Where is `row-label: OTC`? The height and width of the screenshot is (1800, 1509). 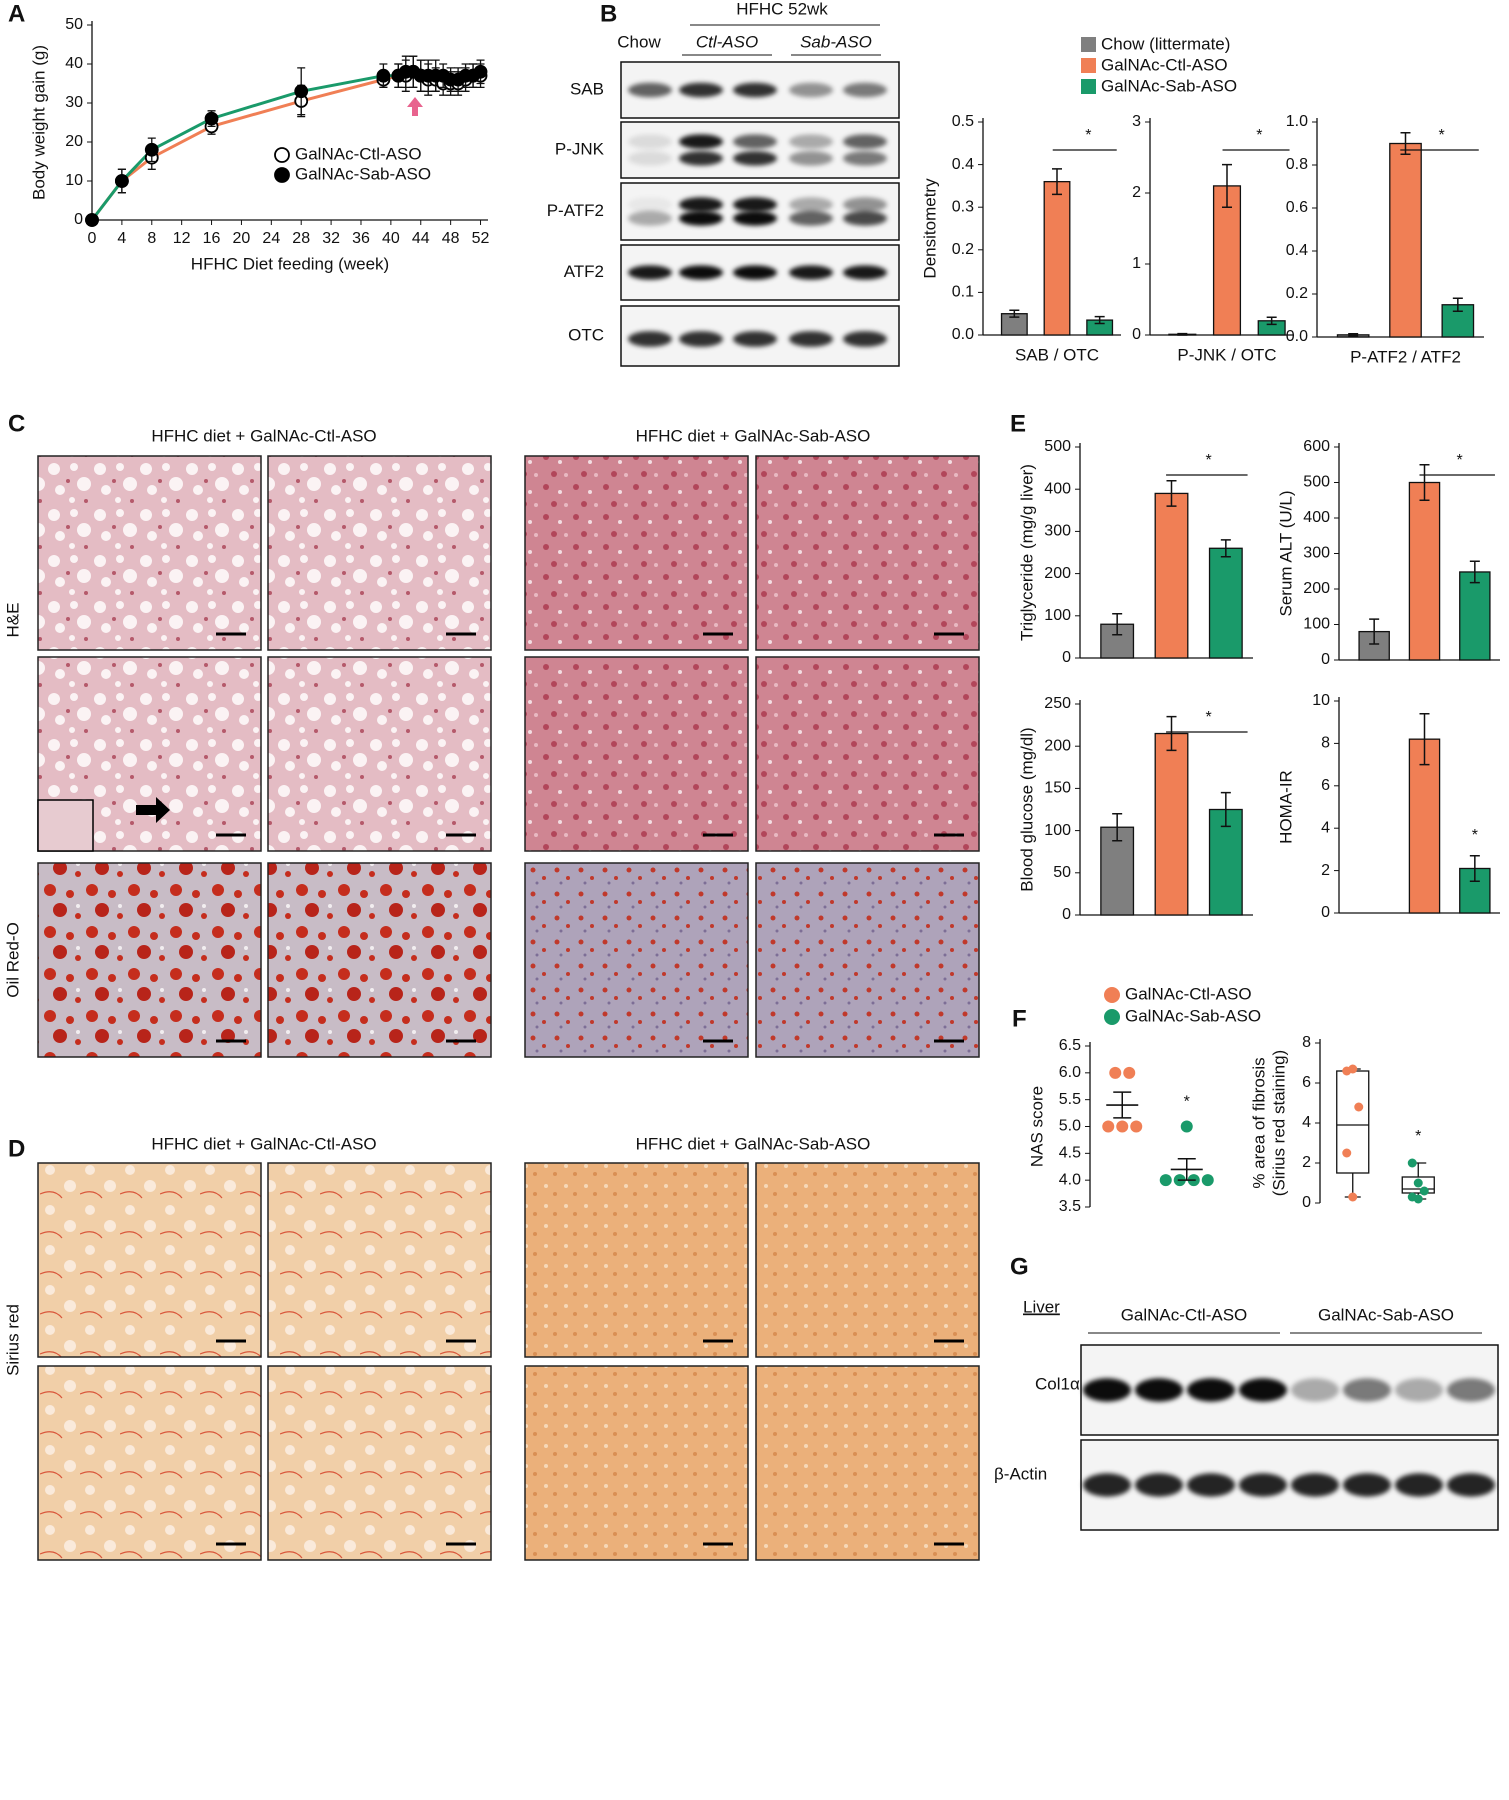 row-label: OTC is located at coordinates (586, 334).